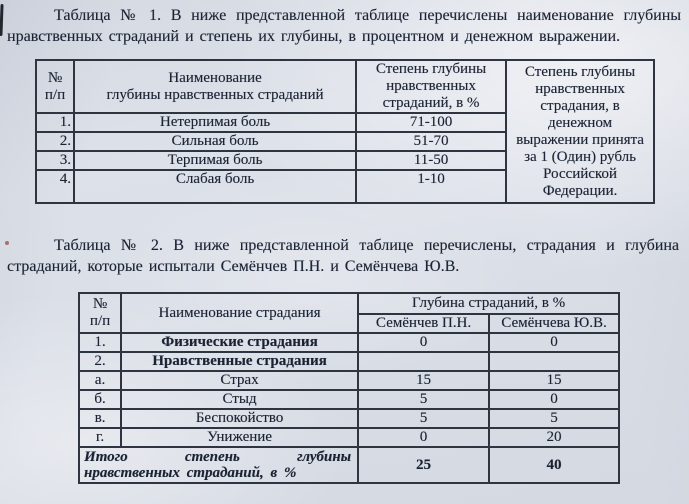  I want to click on t1-cell-percent: 11-50, so click(431, 160).